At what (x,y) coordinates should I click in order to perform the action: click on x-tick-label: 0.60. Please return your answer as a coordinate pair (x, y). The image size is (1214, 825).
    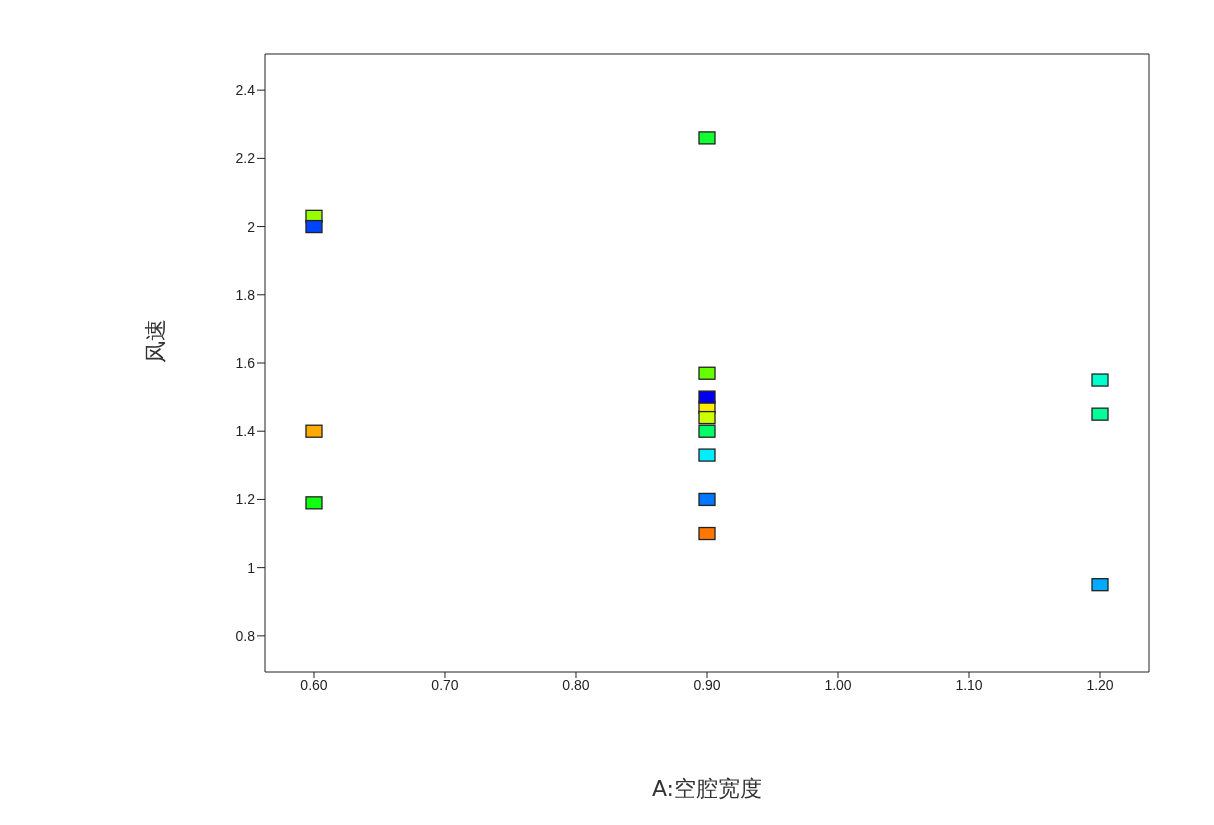
    Looking at the image, I should click on (314, 684).